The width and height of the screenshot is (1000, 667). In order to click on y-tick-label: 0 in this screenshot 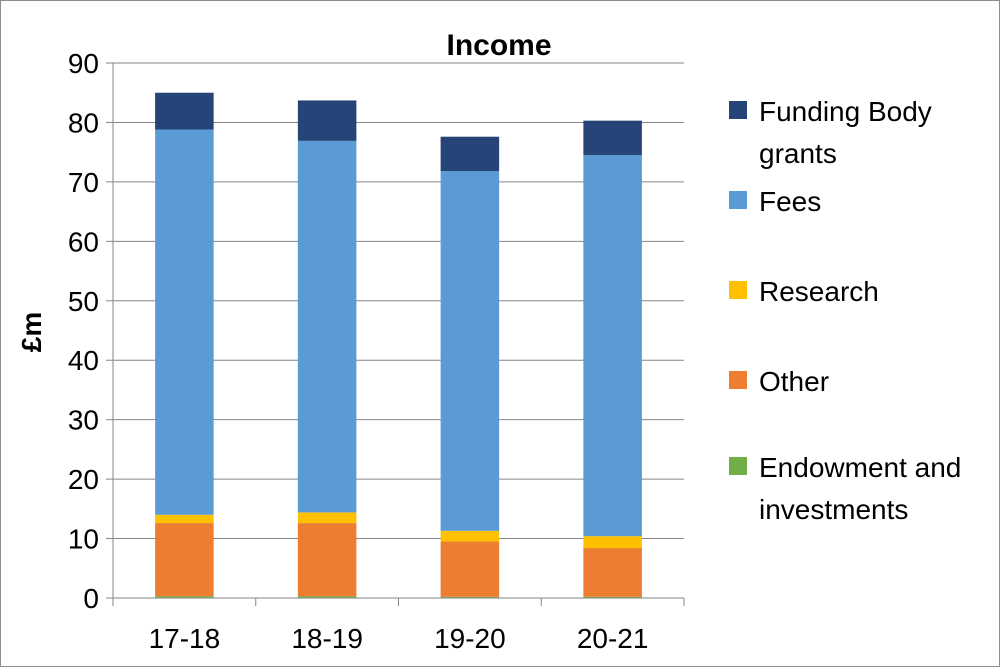, I will do `click(91, 598)`.